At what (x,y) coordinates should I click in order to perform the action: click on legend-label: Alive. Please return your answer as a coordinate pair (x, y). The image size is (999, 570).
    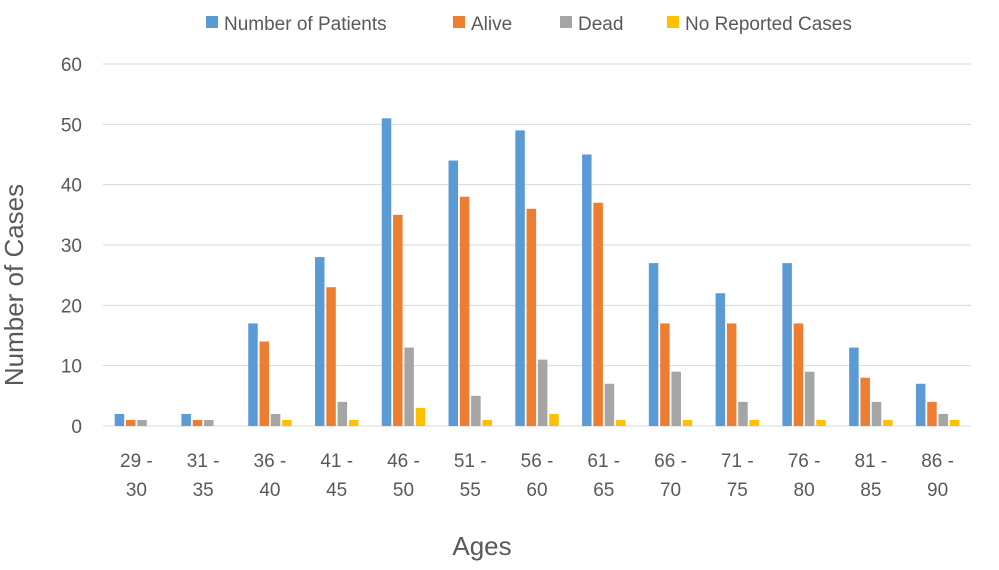
    Looking at the image, I should click on (491, 24).